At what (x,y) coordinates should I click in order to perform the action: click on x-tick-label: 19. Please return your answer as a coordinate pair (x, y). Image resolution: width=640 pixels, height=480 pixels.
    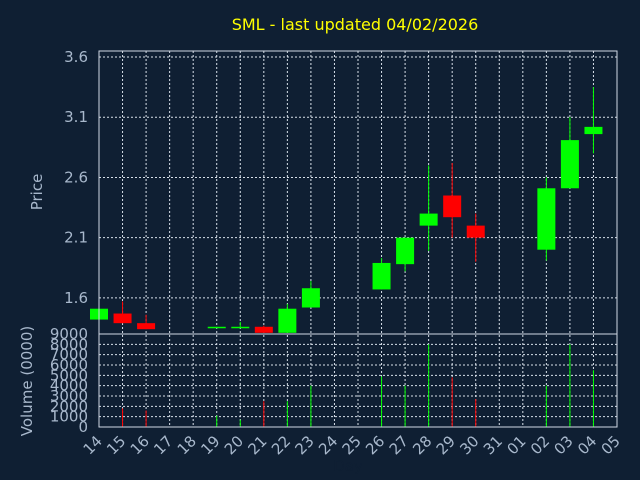
    Looking at the image, I should click on (210, 445).